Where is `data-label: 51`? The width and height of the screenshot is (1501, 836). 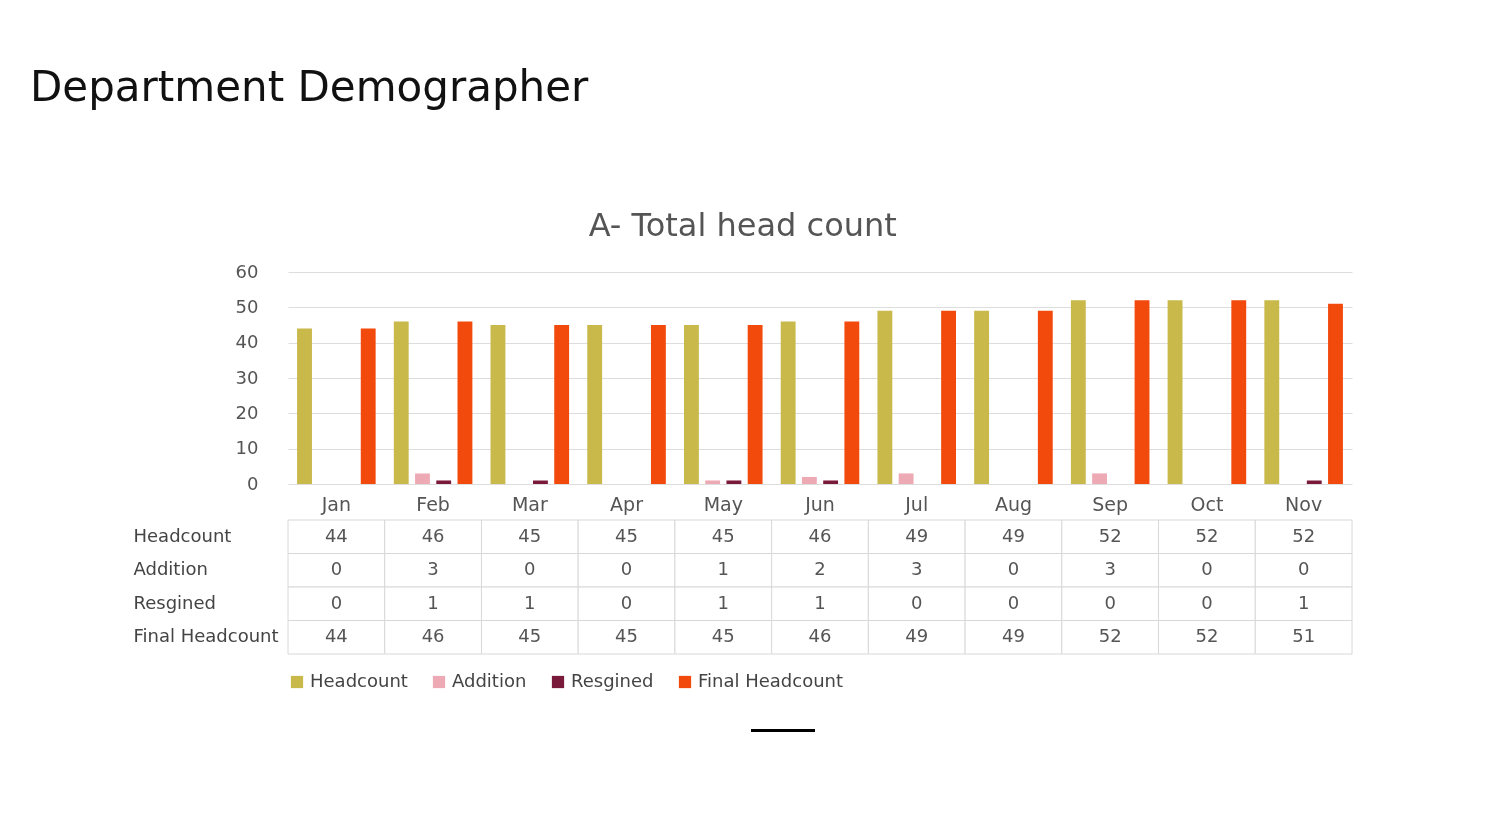 data-label: 51 is located at coordinates (1304, 636).